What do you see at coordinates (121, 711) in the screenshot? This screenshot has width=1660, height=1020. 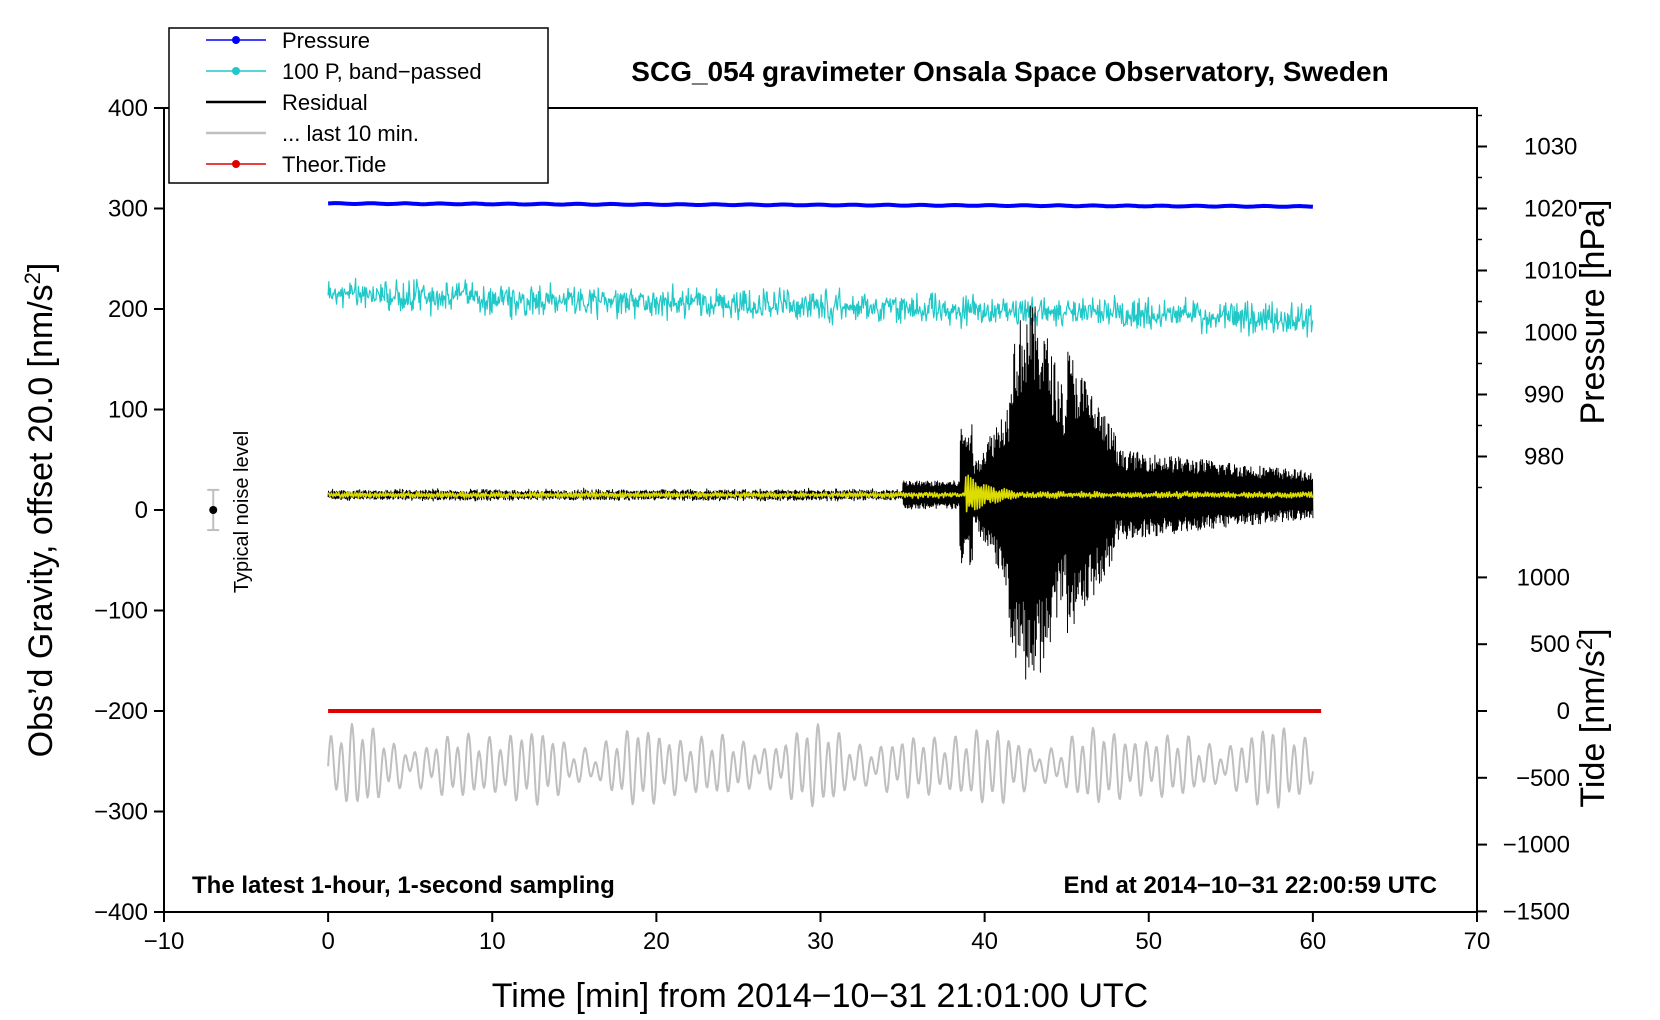 I see `y-tick-label: −200` at bounding box center [121, 711].